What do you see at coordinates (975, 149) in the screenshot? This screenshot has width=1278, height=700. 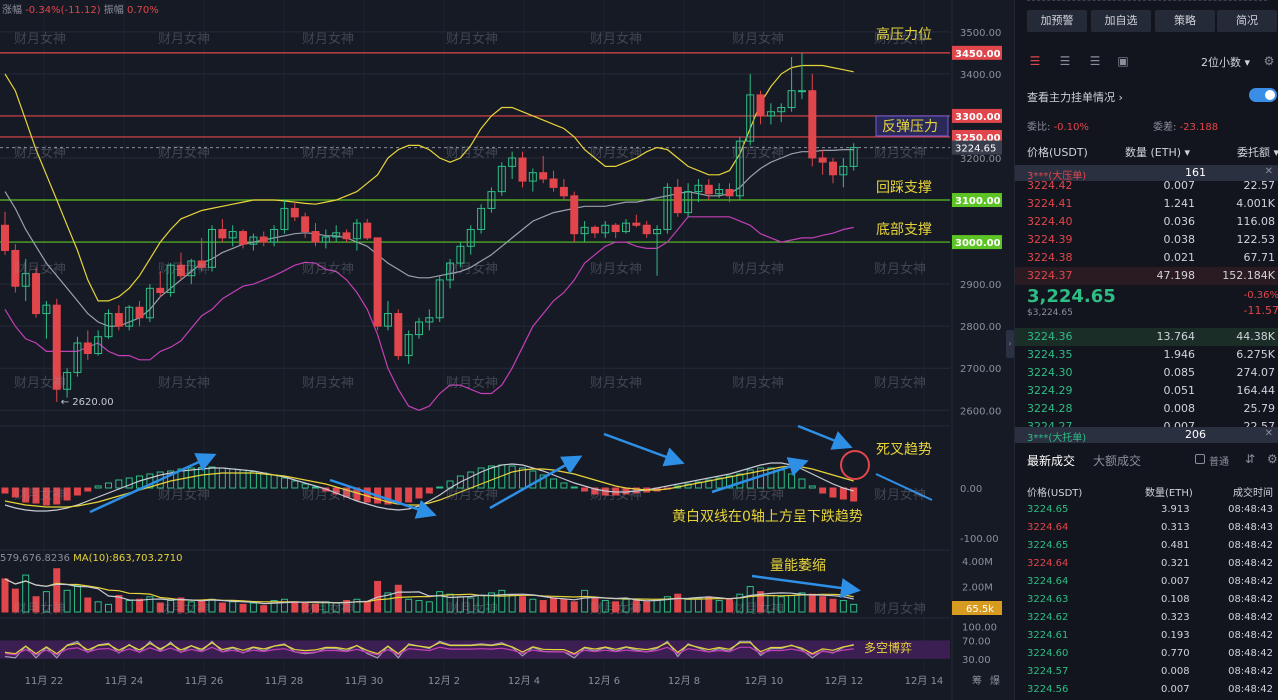 I see `last-price-tag-label: 3224.65` at bounding box center [975, 149].